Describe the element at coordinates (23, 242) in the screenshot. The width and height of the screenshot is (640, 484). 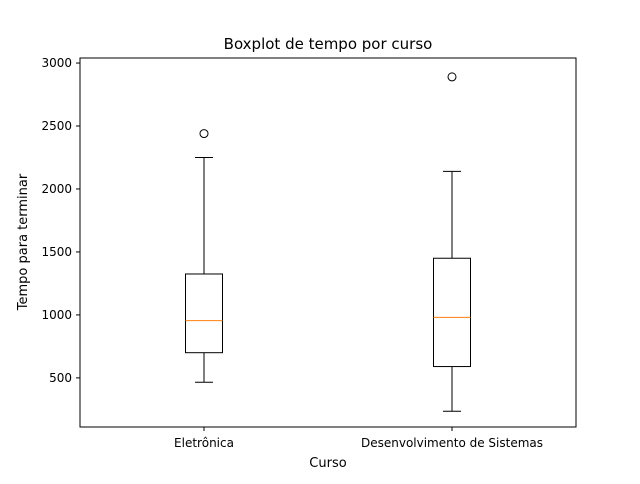
I see `y-axis-label: Tempo para terminar` at that location.